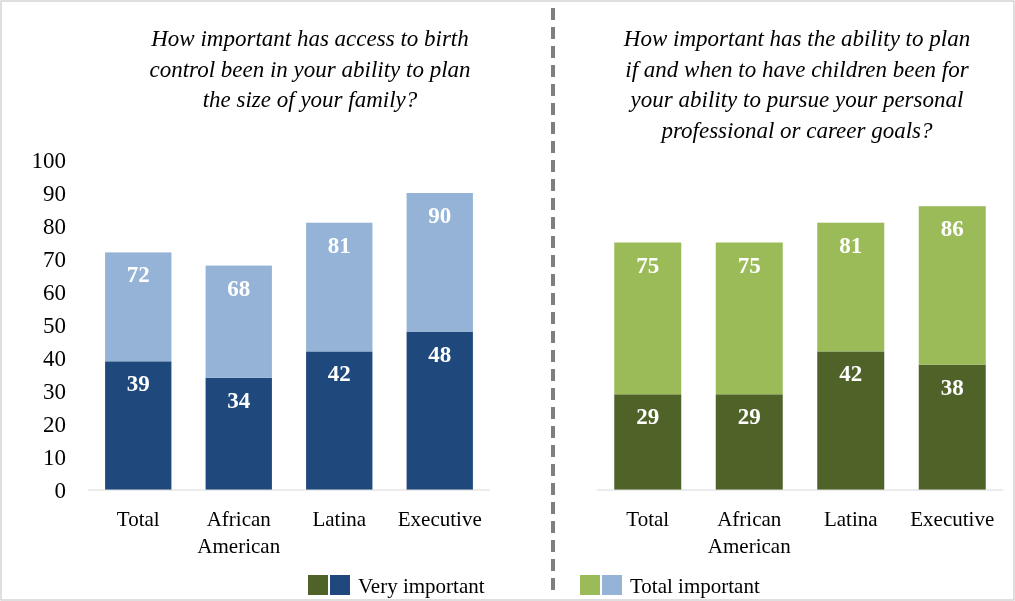 The width and height of the screenshot is (1015, 601). Describe the element at coordinates (54, 457) in the screenshot. I see `y-tick-label: 10` at that location.